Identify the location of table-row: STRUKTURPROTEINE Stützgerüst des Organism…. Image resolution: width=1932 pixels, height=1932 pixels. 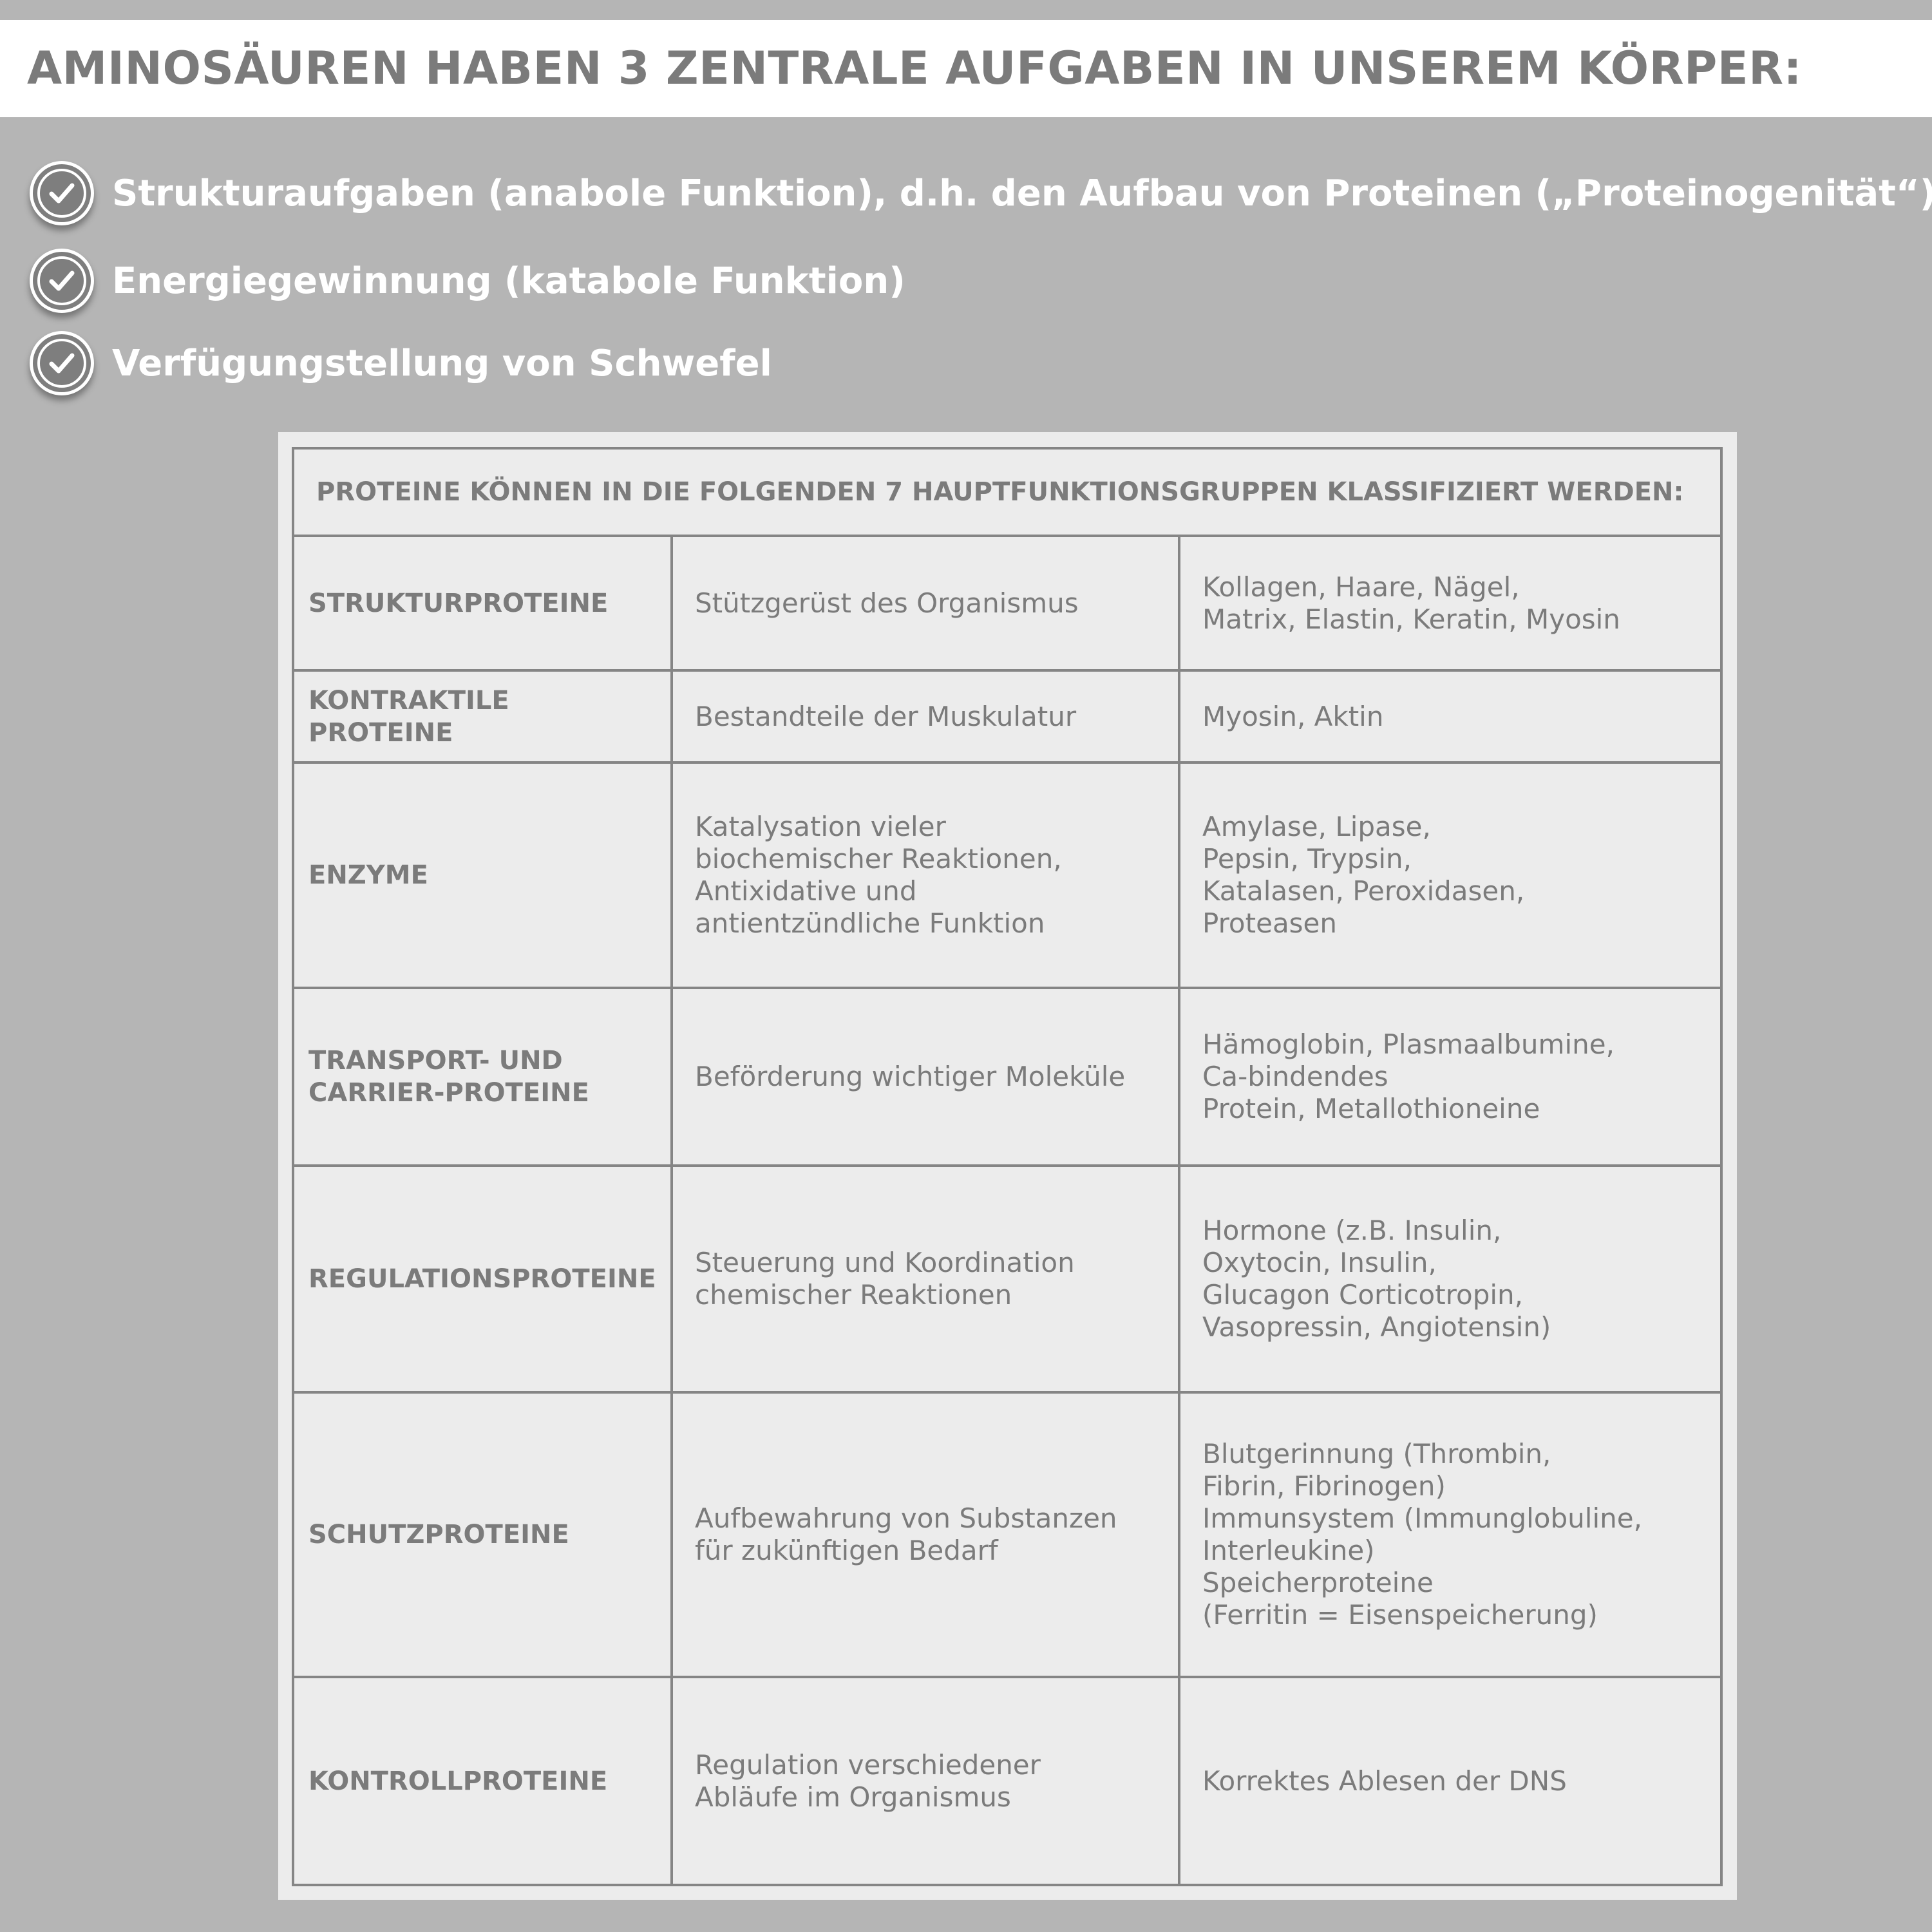
(1008, 603).